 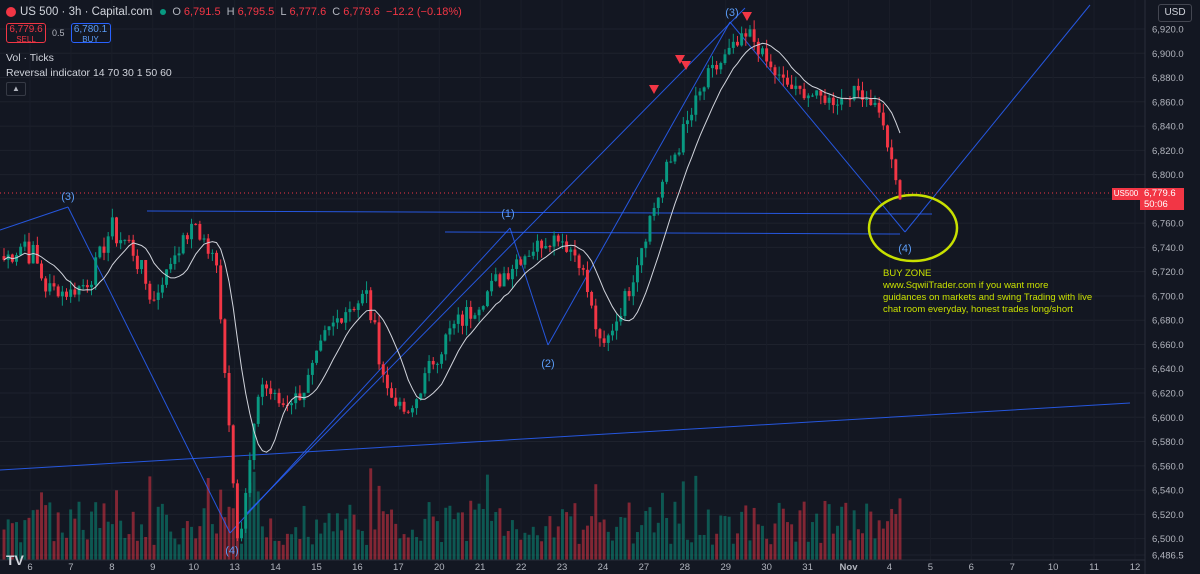 What do you see at coordinates (1168, 78) in the screenshot?
I see `y-tick-label: 6,880.0` at bounding box center [1168, 78].